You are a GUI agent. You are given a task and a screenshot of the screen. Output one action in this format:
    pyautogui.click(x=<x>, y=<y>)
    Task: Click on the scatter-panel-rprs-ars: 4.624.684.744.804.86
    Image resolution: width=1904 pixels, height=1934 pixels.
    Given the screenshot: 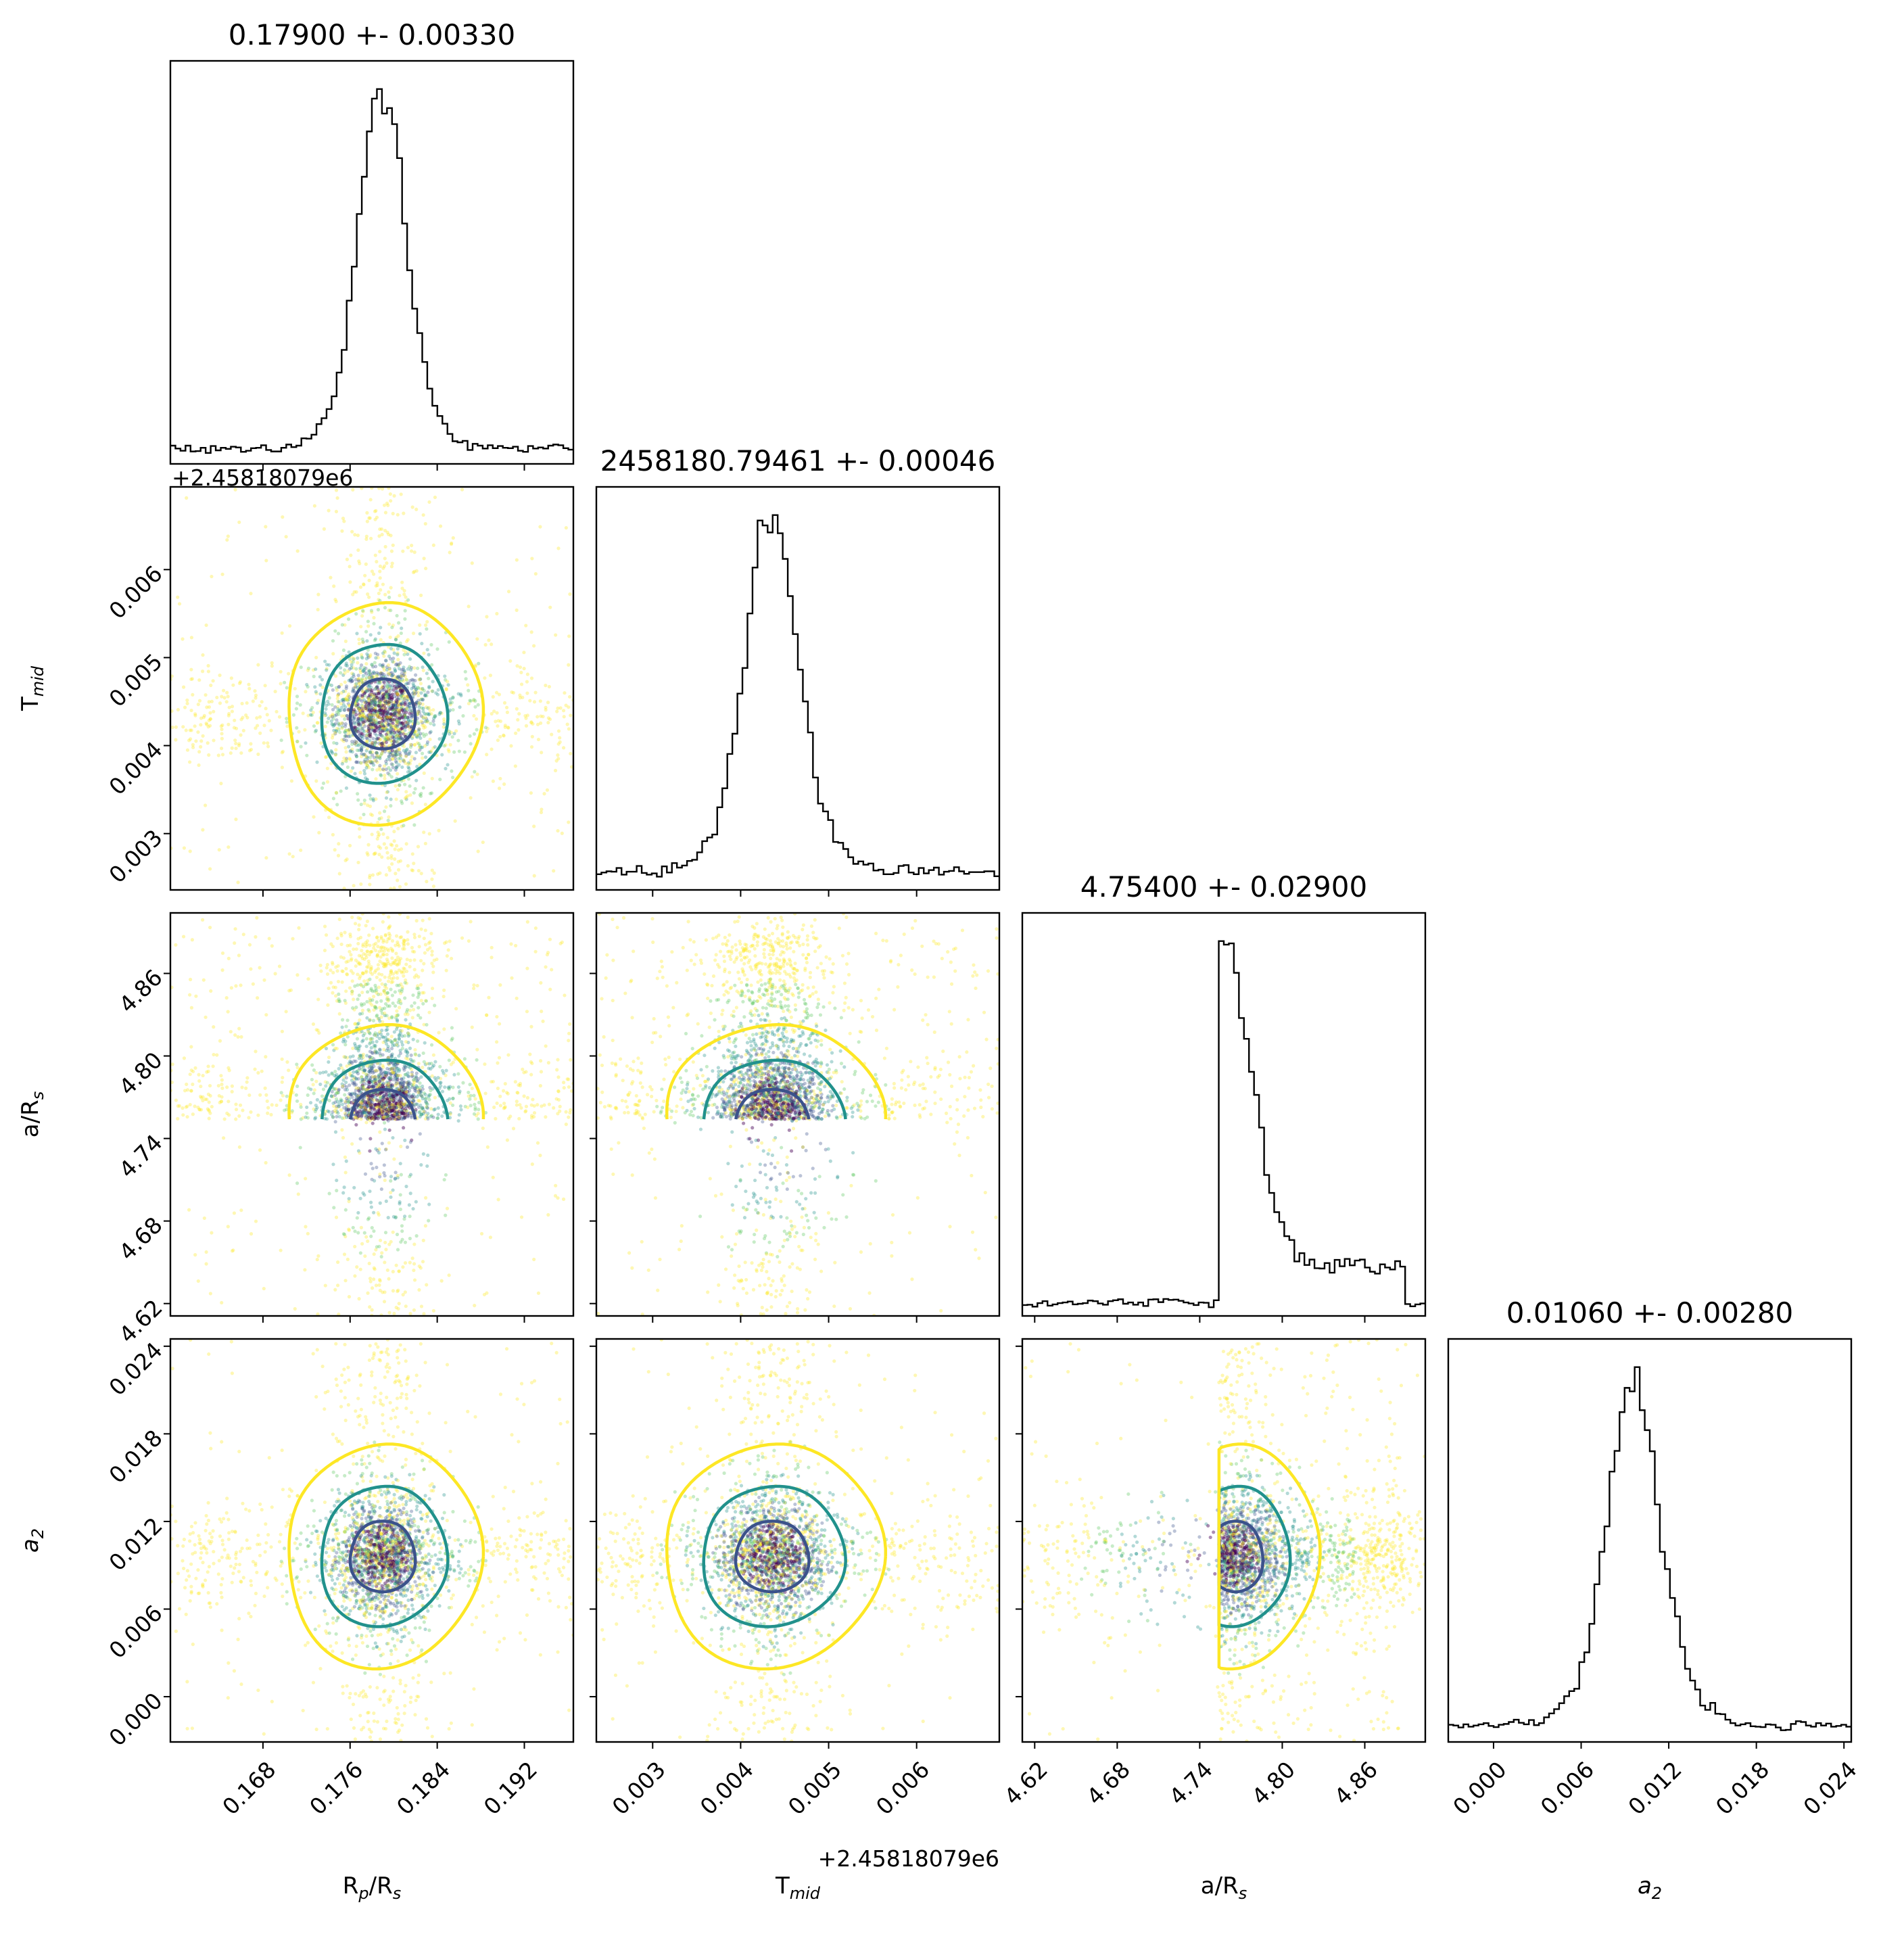 What is the action you would take?
    pyautogui.click(x=345, y=1130)
    